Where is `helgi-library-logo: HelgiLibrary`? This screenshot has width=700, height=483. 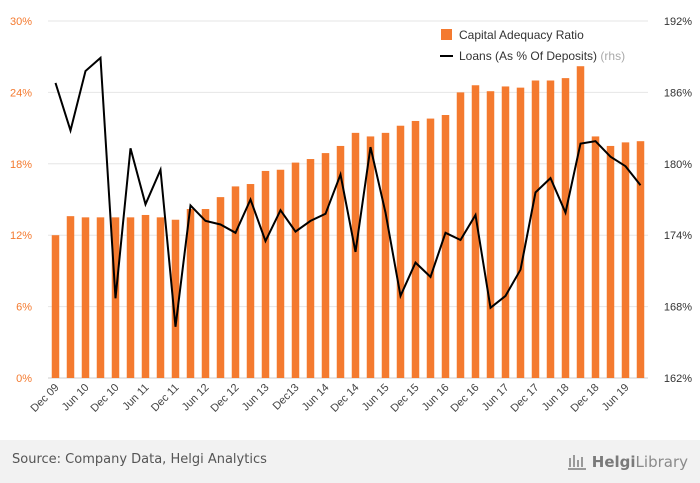
helgi-library-logo: HelgiLibrary is located at coordinates (627, 462).